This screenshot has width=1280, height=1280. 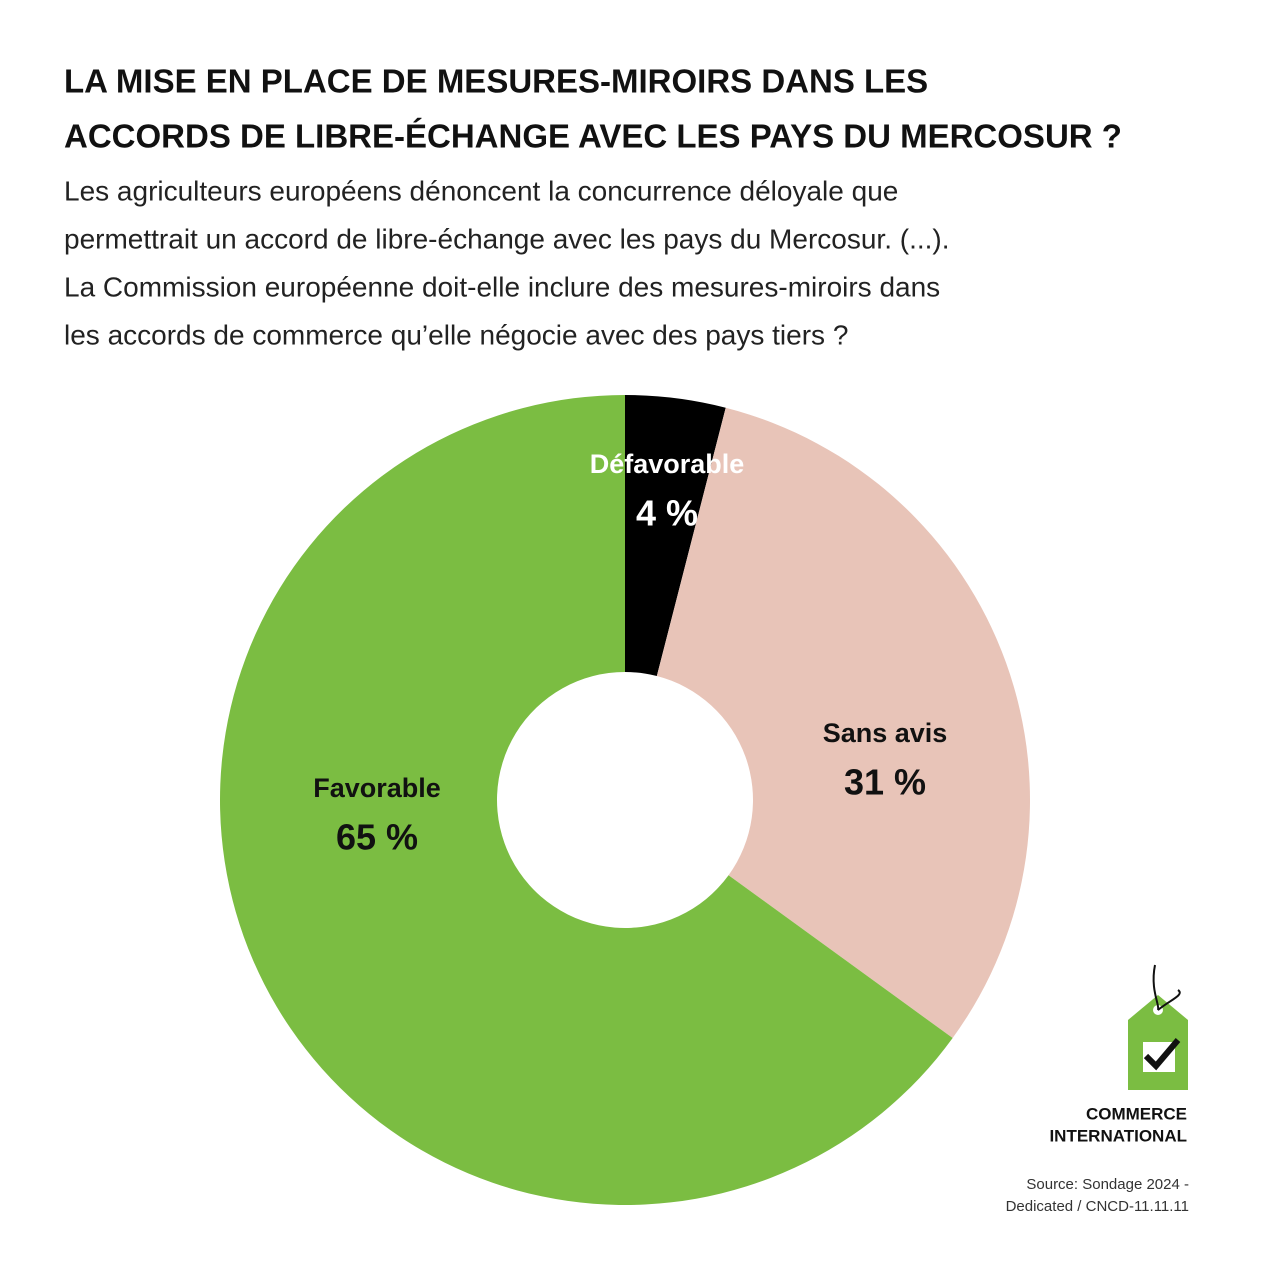 What do you see at coordinates (667, 513) in the screenshot?
I see `value-label: 4 %` at bounding box center [667, 513].